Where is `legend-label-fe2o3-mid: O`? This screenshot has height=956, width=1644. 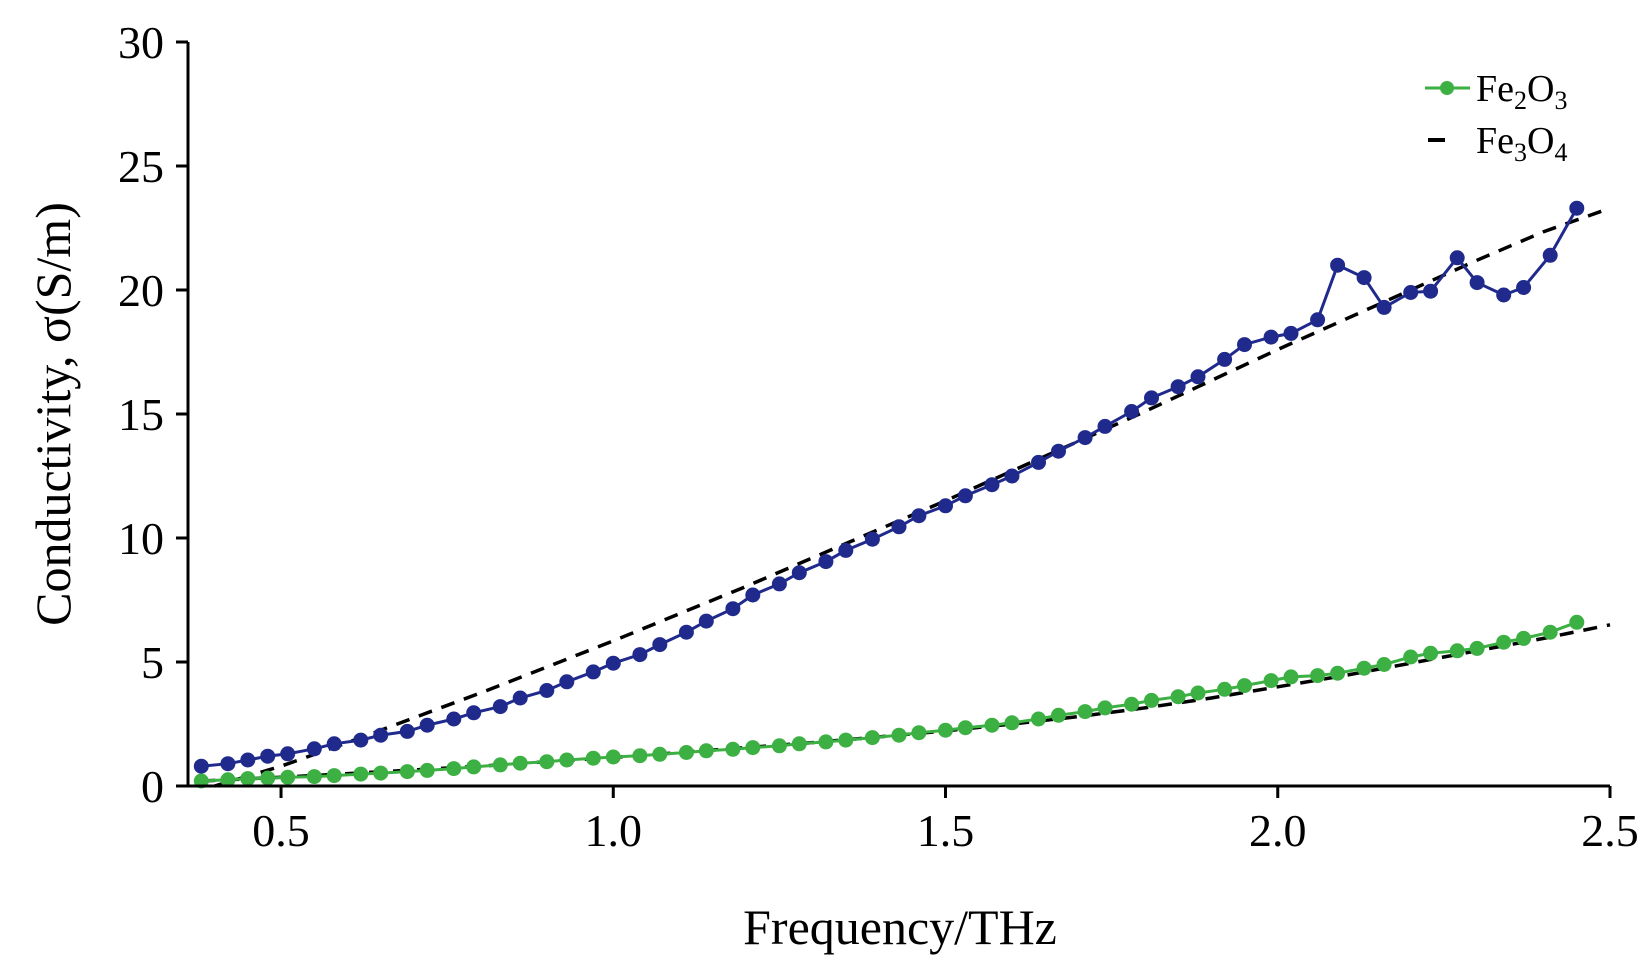 legend-label-fe2o3-mid: O is located at coordinates (1540, 89).